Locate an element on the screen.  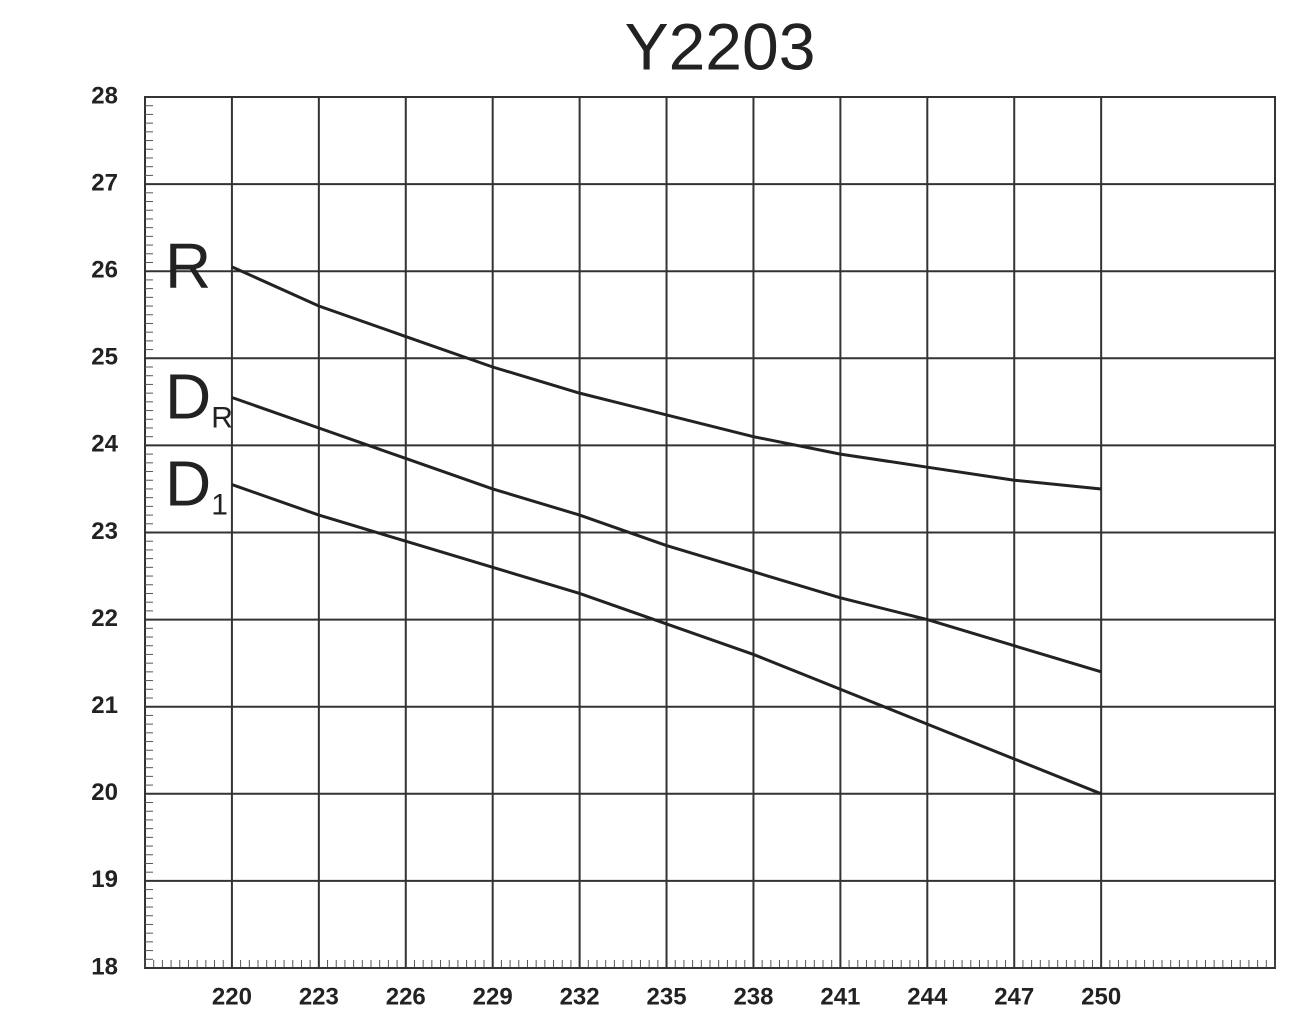
series-name: R is located at coordinates (188, 266).